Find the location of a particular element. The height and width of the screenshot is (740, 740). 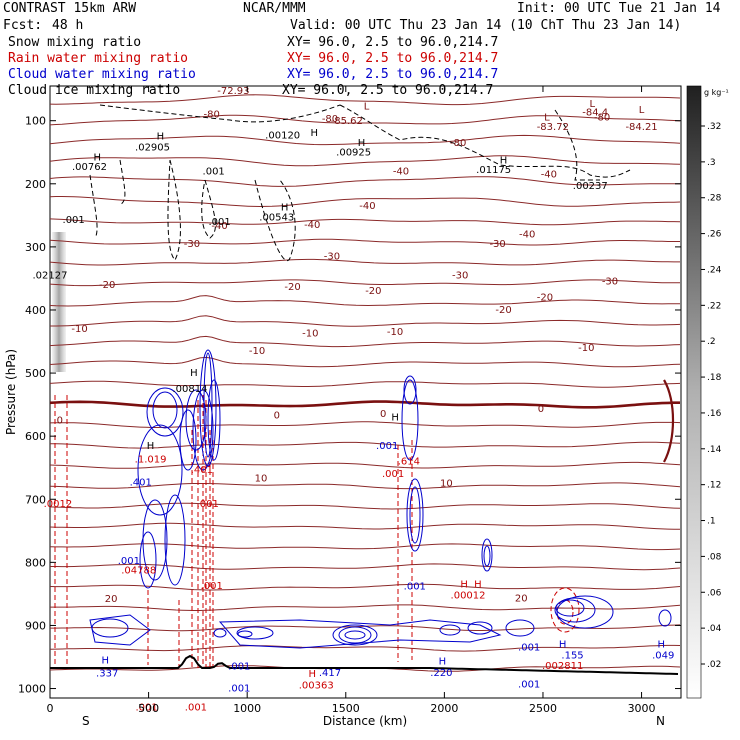

field-cloudwater-xy: XY= 96.0, 2.5 to 96.0,214.7 is located at coordinates (392, 74).